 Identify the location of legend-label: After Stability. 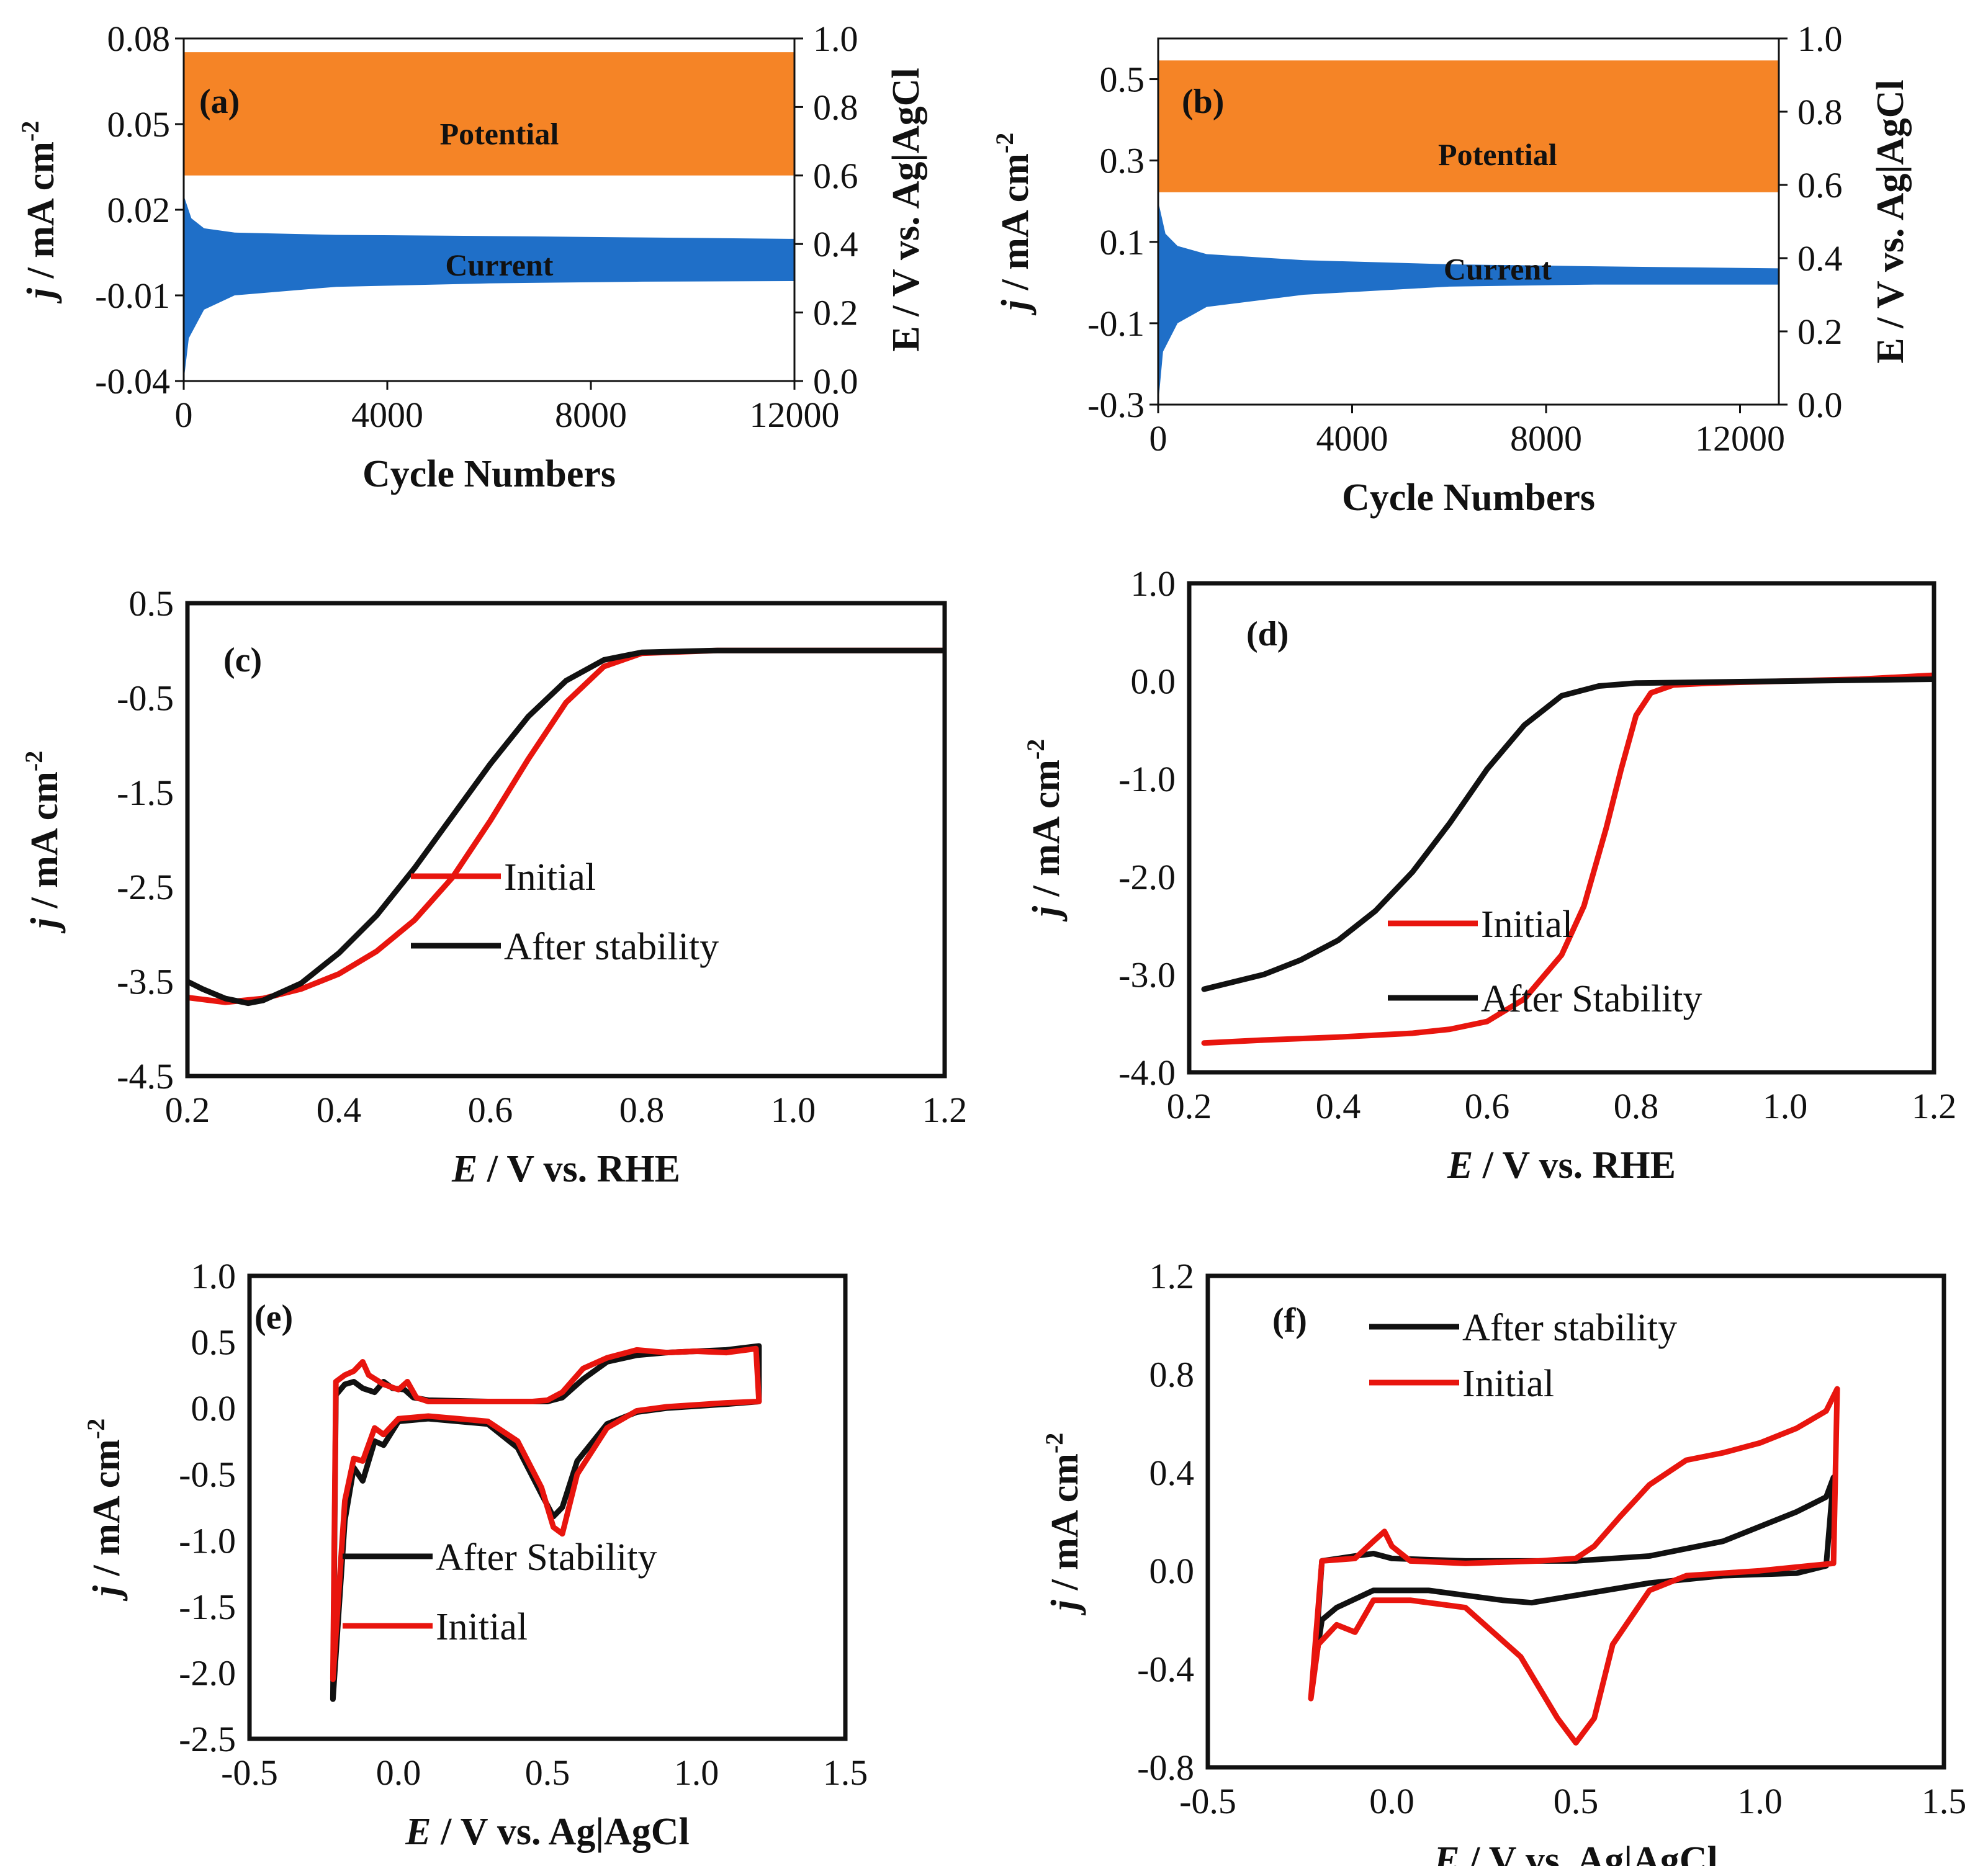
(1592, 999).